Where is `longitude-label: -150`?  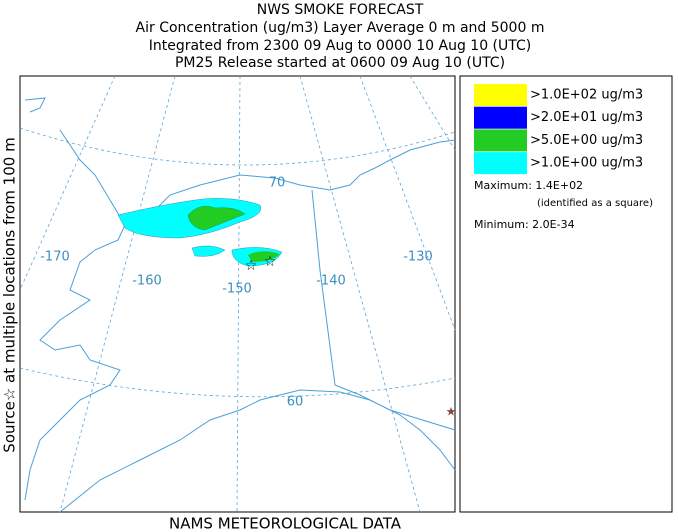 longitude-label: -150 is located at coordinates (237, 289).